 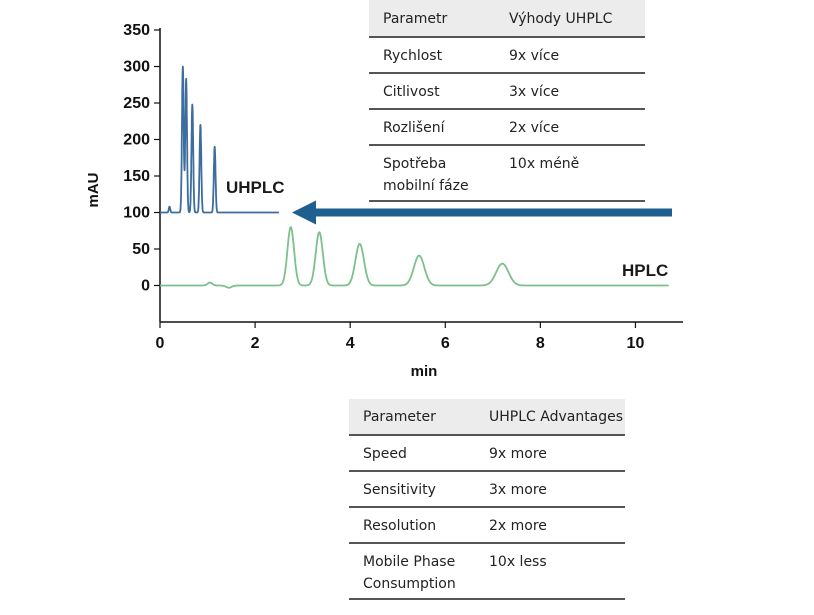 What do you see at coordinates (255, 187) in the screenshot?
I see `series-label-uhplc: UHPLC` at bounding box center [255, 187].